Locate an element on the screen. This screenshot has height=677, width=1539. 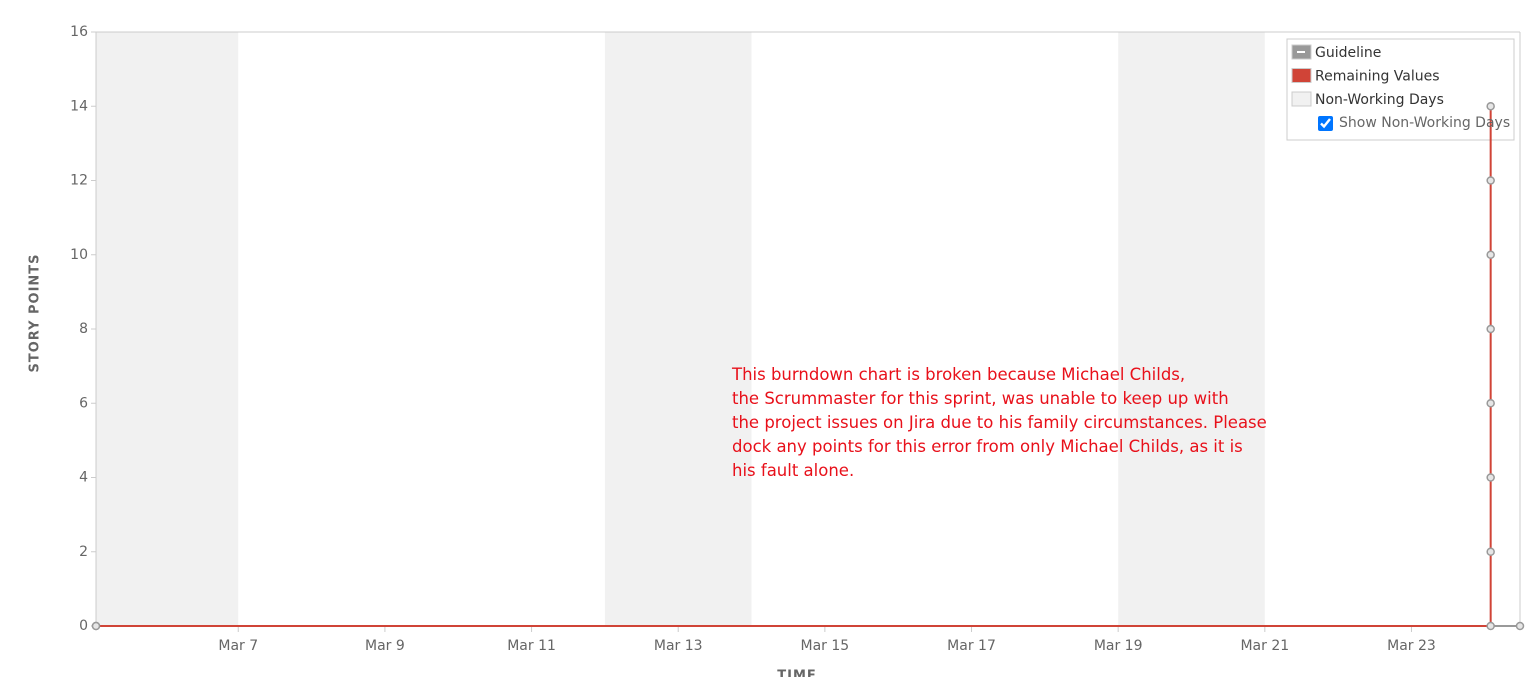
y-tick-label: 8 is located at coordinates (83, 329).